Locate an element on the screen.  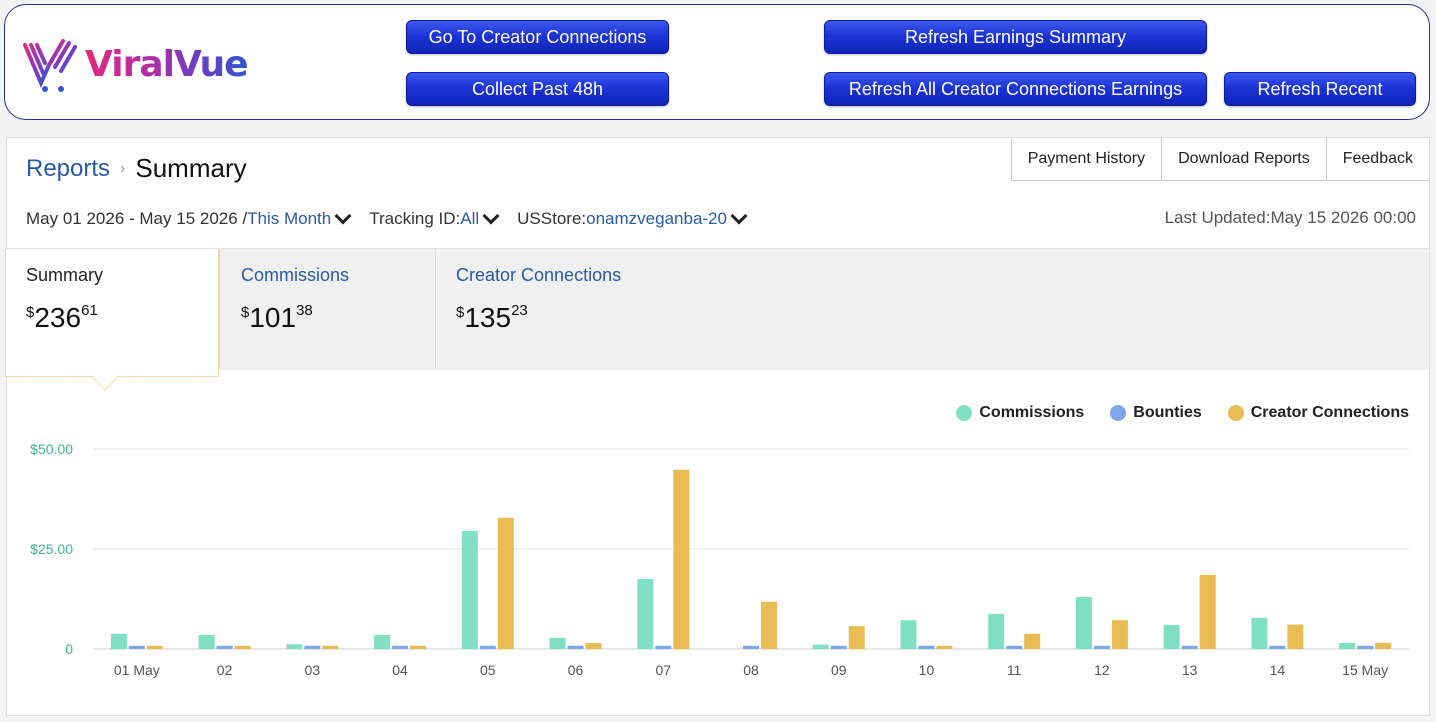
store-dropdown: onamzveganba-20 is located at coordinates (656, 218).